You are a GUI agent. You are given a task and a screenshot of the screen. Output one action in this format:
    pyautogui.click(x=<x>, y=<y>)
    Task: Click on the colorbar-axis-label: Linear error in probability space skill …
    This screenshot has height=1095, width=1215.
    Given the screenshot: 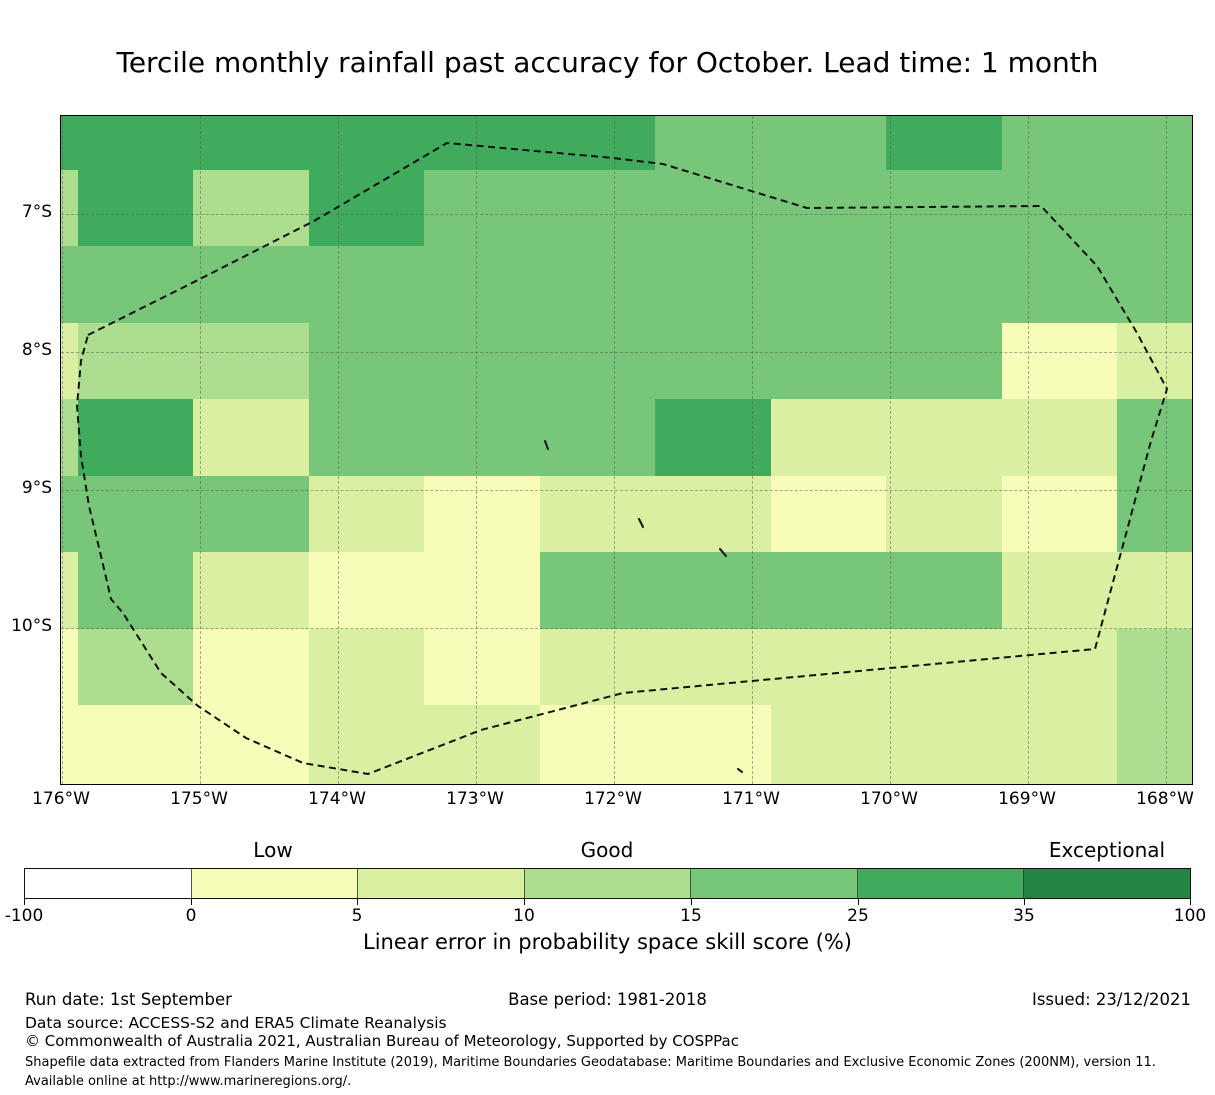 What is the action you would take?
    pyautogui.click(x=607, y=942)
    